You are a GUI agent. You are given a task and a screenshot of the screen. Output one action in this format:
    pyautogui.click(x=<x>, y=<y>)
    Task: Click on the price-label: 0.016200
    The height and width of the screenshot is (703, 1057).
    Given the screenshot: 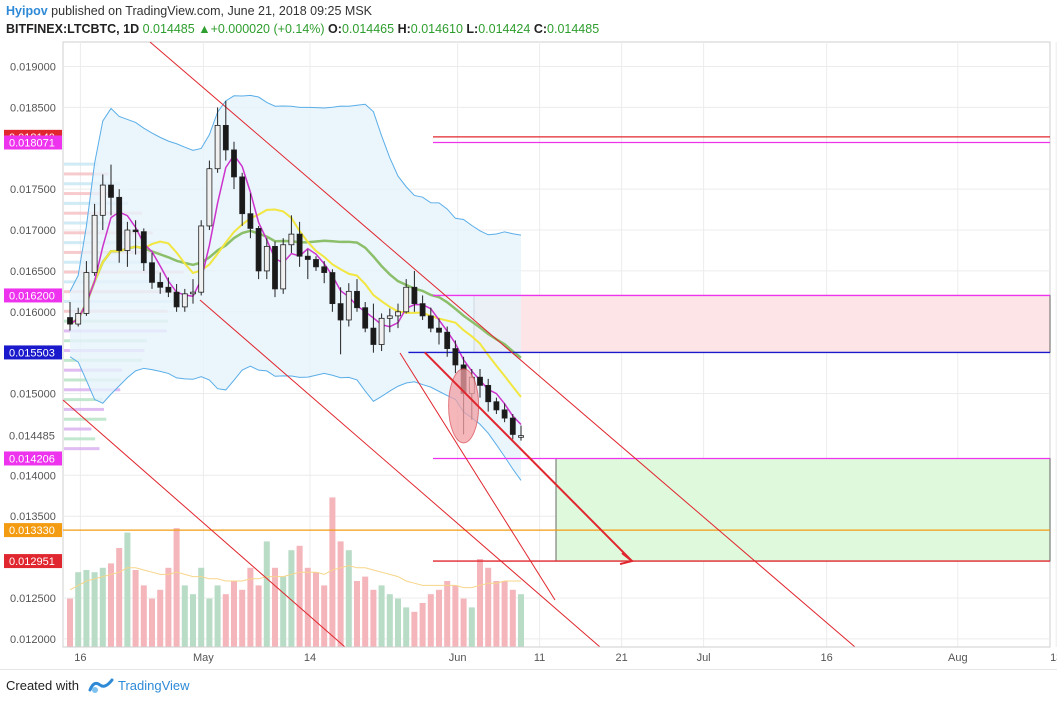 What is the action you would take?
    pyautogui.click(x=32, y=296)
    